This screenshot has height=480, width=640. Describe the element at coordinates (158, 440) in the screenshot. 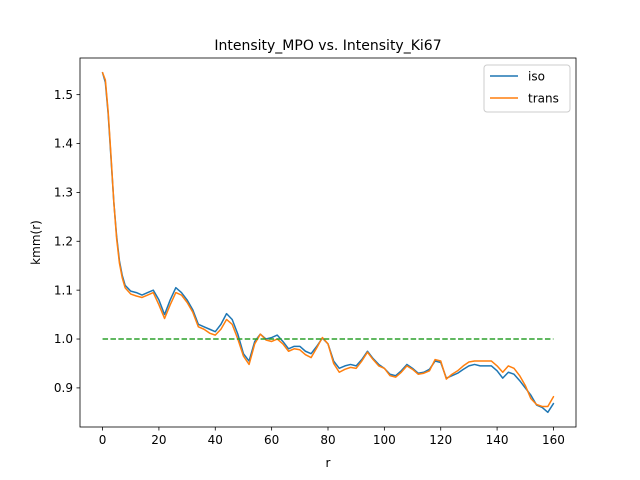

I see `x-tick-label: 20` at that location.